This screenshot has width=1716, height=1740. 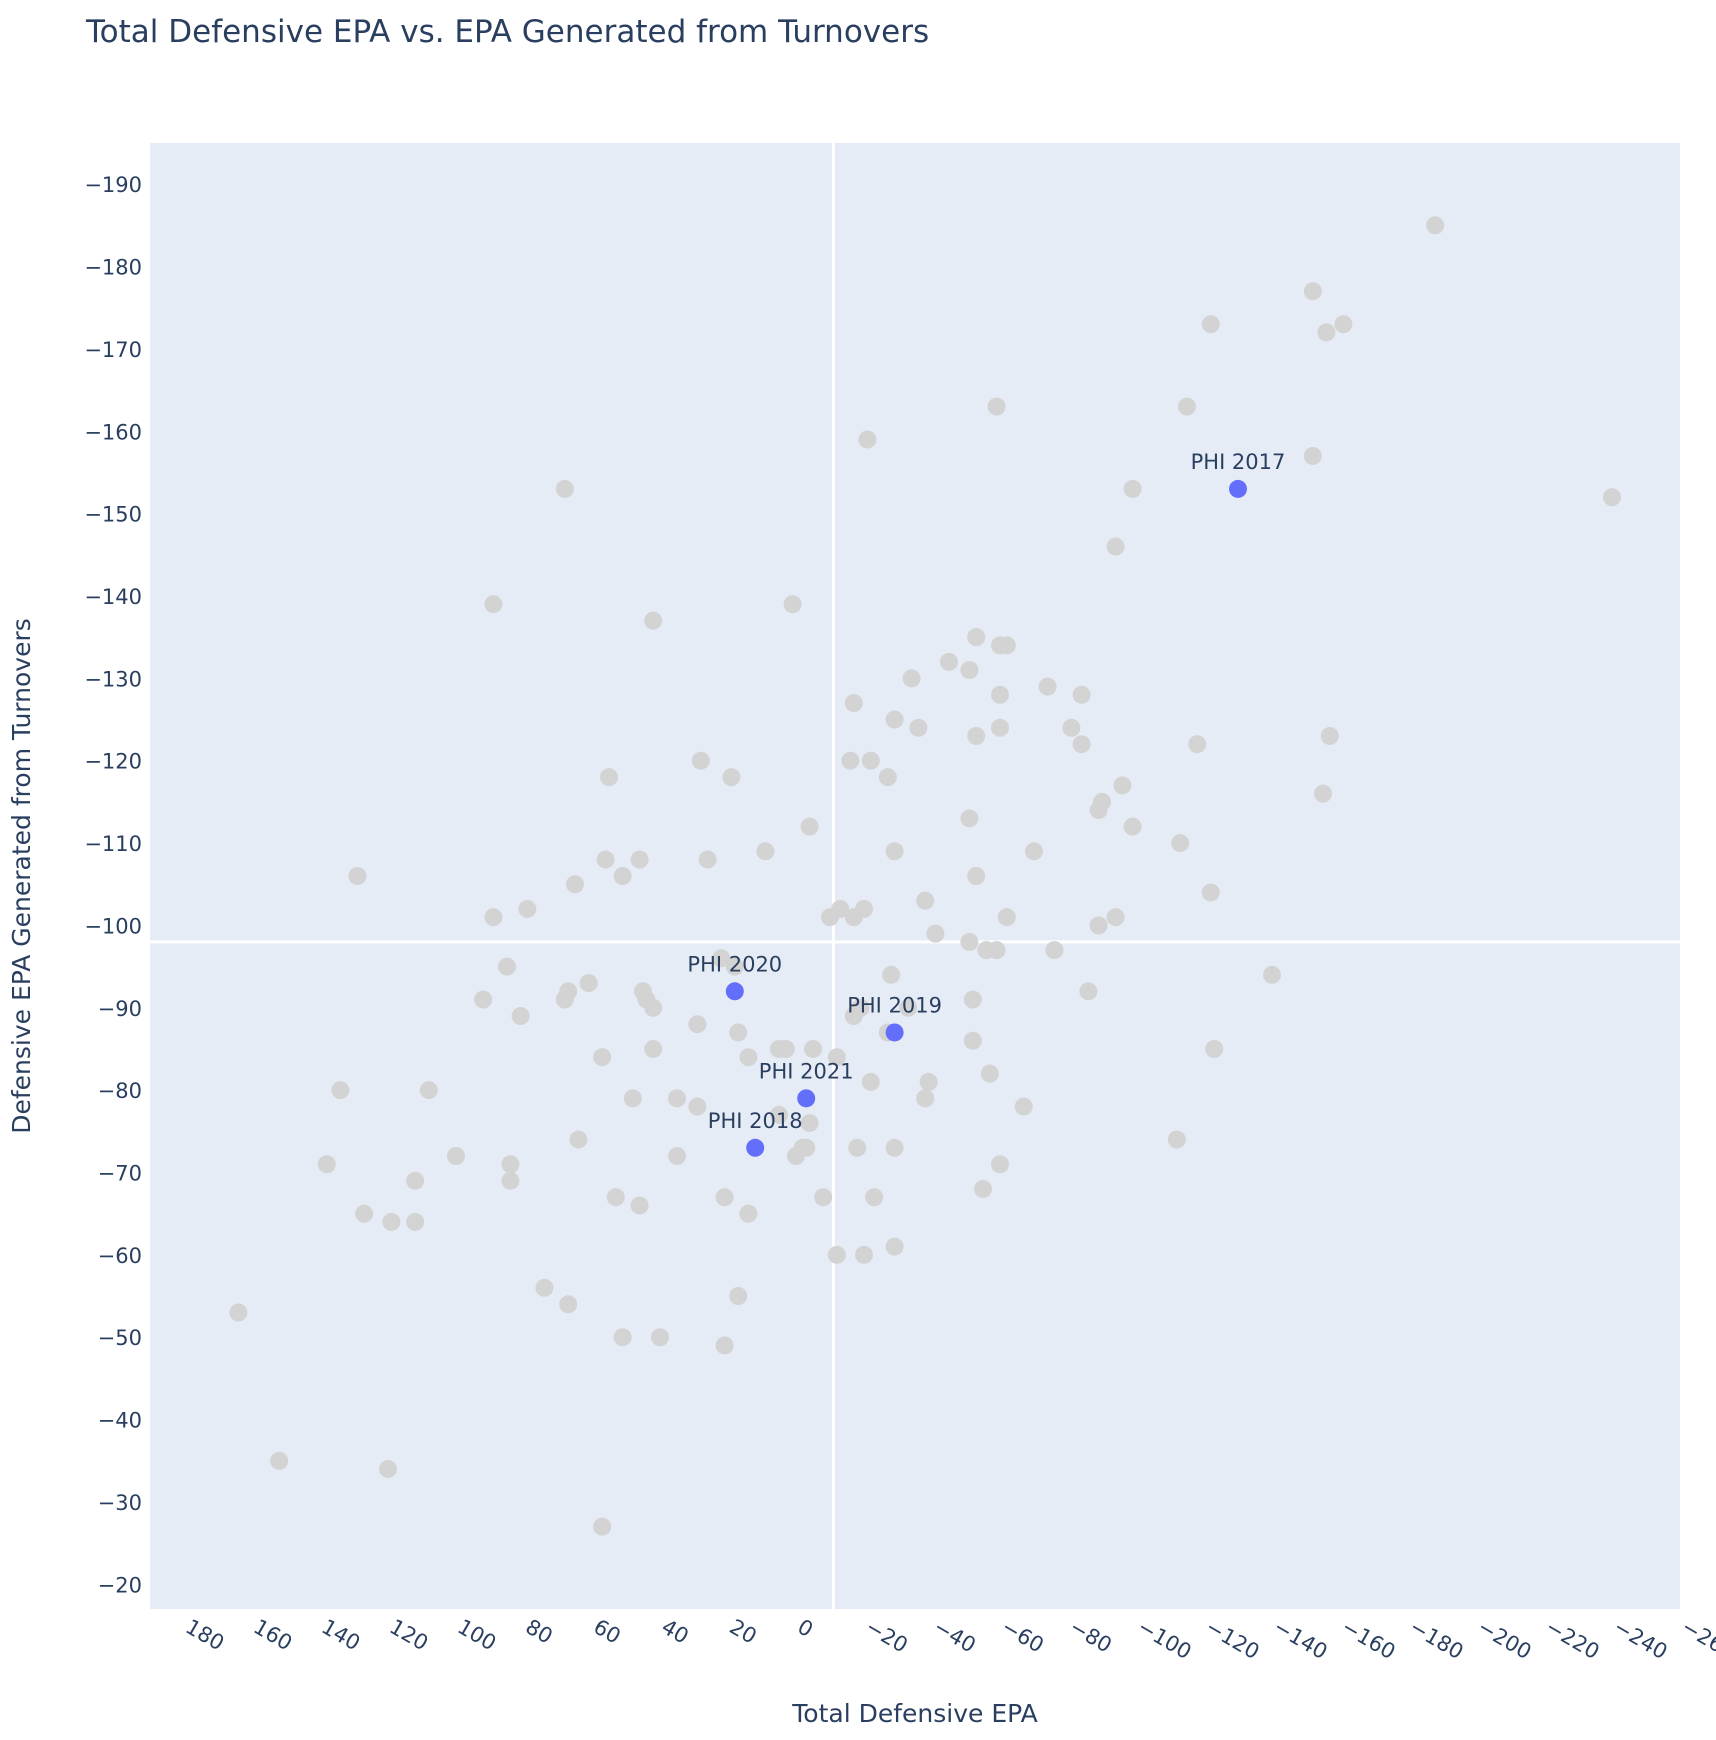 What do you see at coordinates (1505, 1640) in the screenshot?
I see `x-tick-label: −200` at bounding box center [1505, 1640].